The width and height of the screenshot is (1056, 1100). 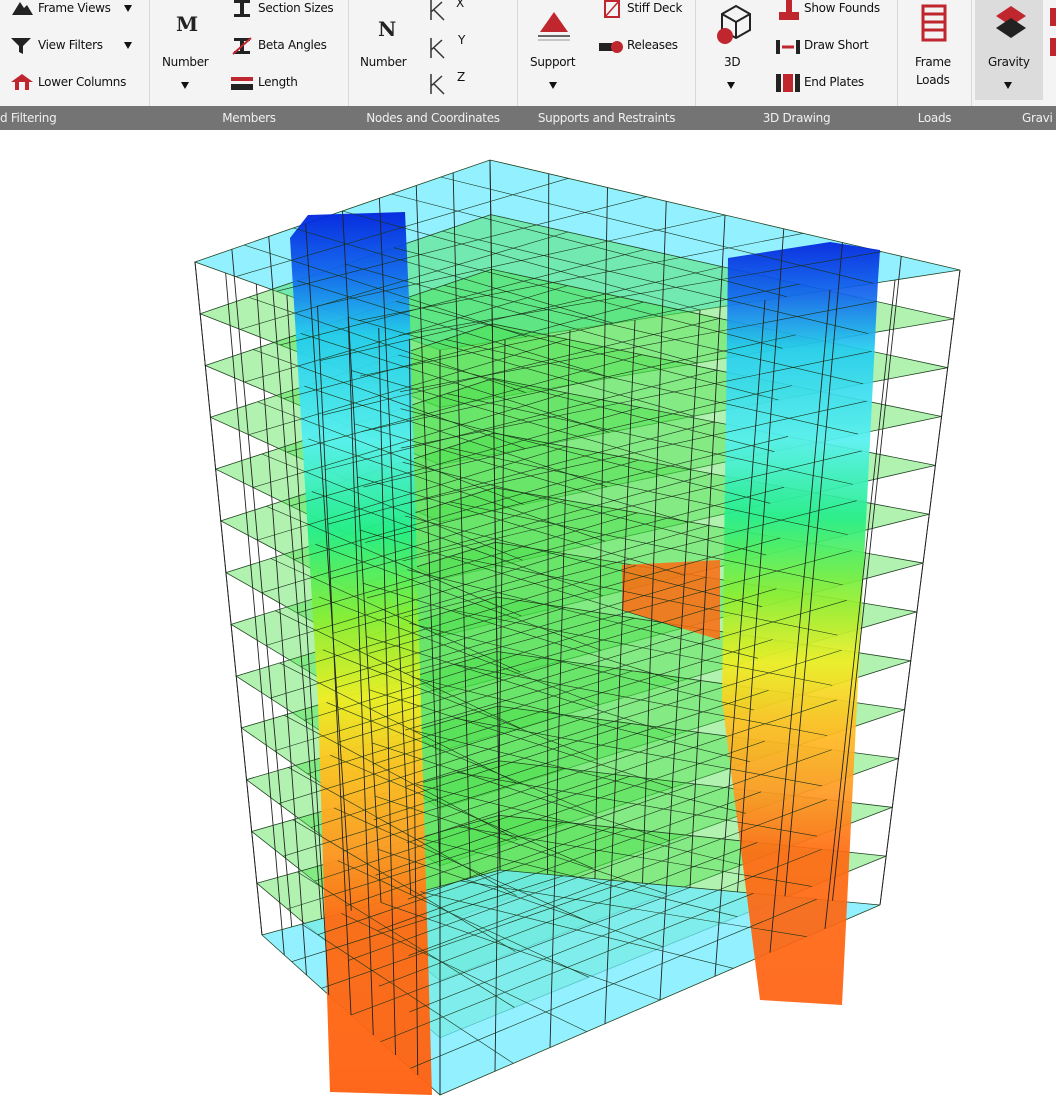 What do you see at coordinates (28, 118) in the screenshot?
I see `group-label: d Filtering` at bounding box center [28, 118].